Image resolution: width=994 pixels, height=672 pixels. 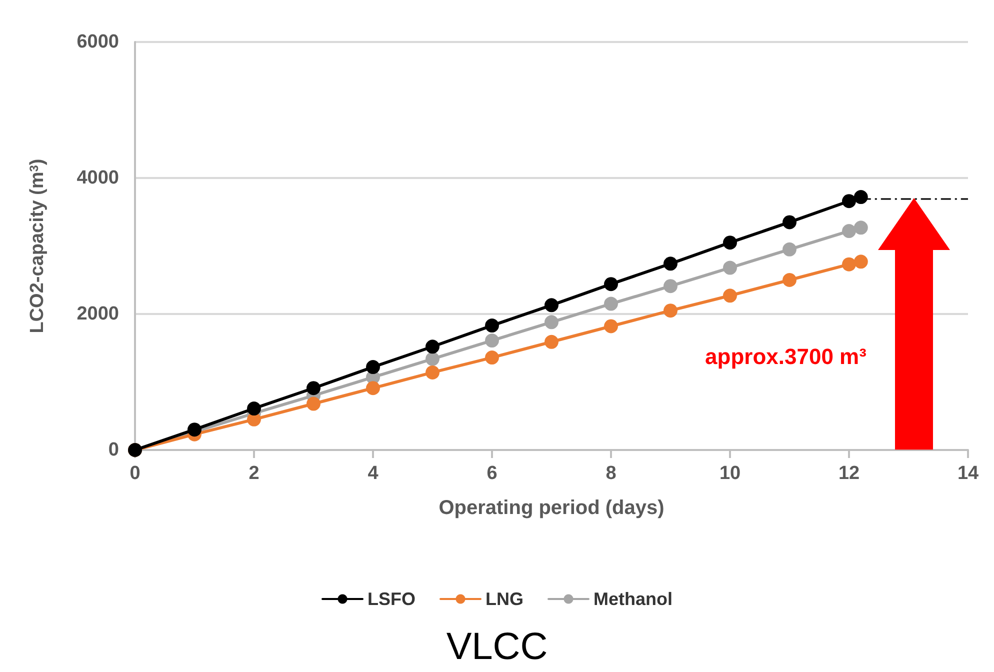 What do you see at coordinates (785, 357) in the screenshot?
I see `annotation: approx.3700 m³` at bounding box center [785, 357].